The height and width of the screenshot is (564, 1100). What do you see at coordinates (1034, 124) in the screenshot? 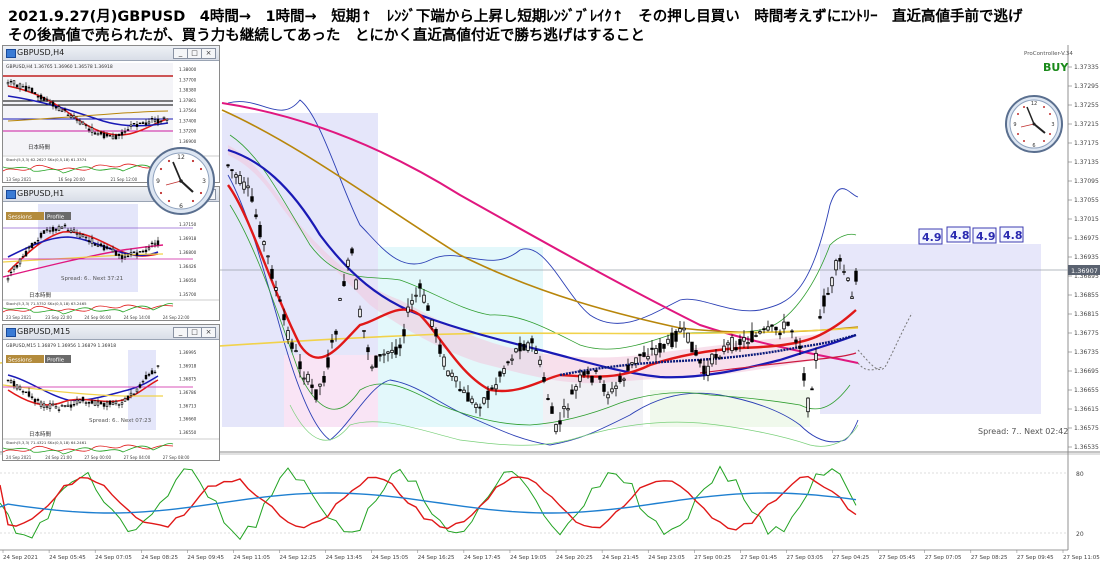
I see `clock-icon: 12 3 6 9` at bounding box center [1034, 124].